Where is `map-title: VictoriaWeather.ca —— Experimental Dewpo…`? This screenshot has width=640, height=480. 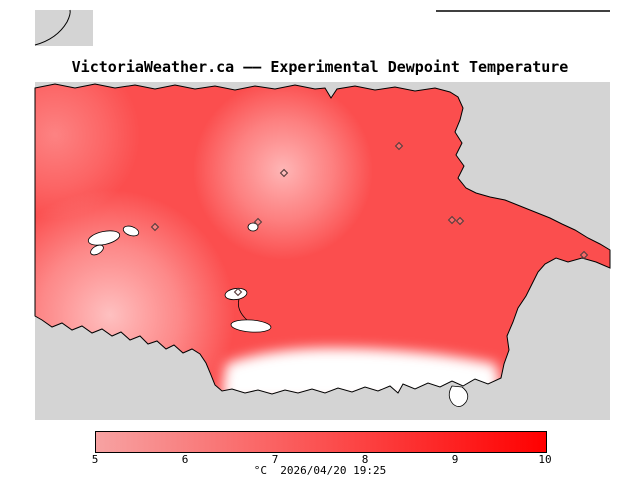
map-title: VictoriaWeather.ca —— Experimental Dewpo… is located at coordinates (320, 67).